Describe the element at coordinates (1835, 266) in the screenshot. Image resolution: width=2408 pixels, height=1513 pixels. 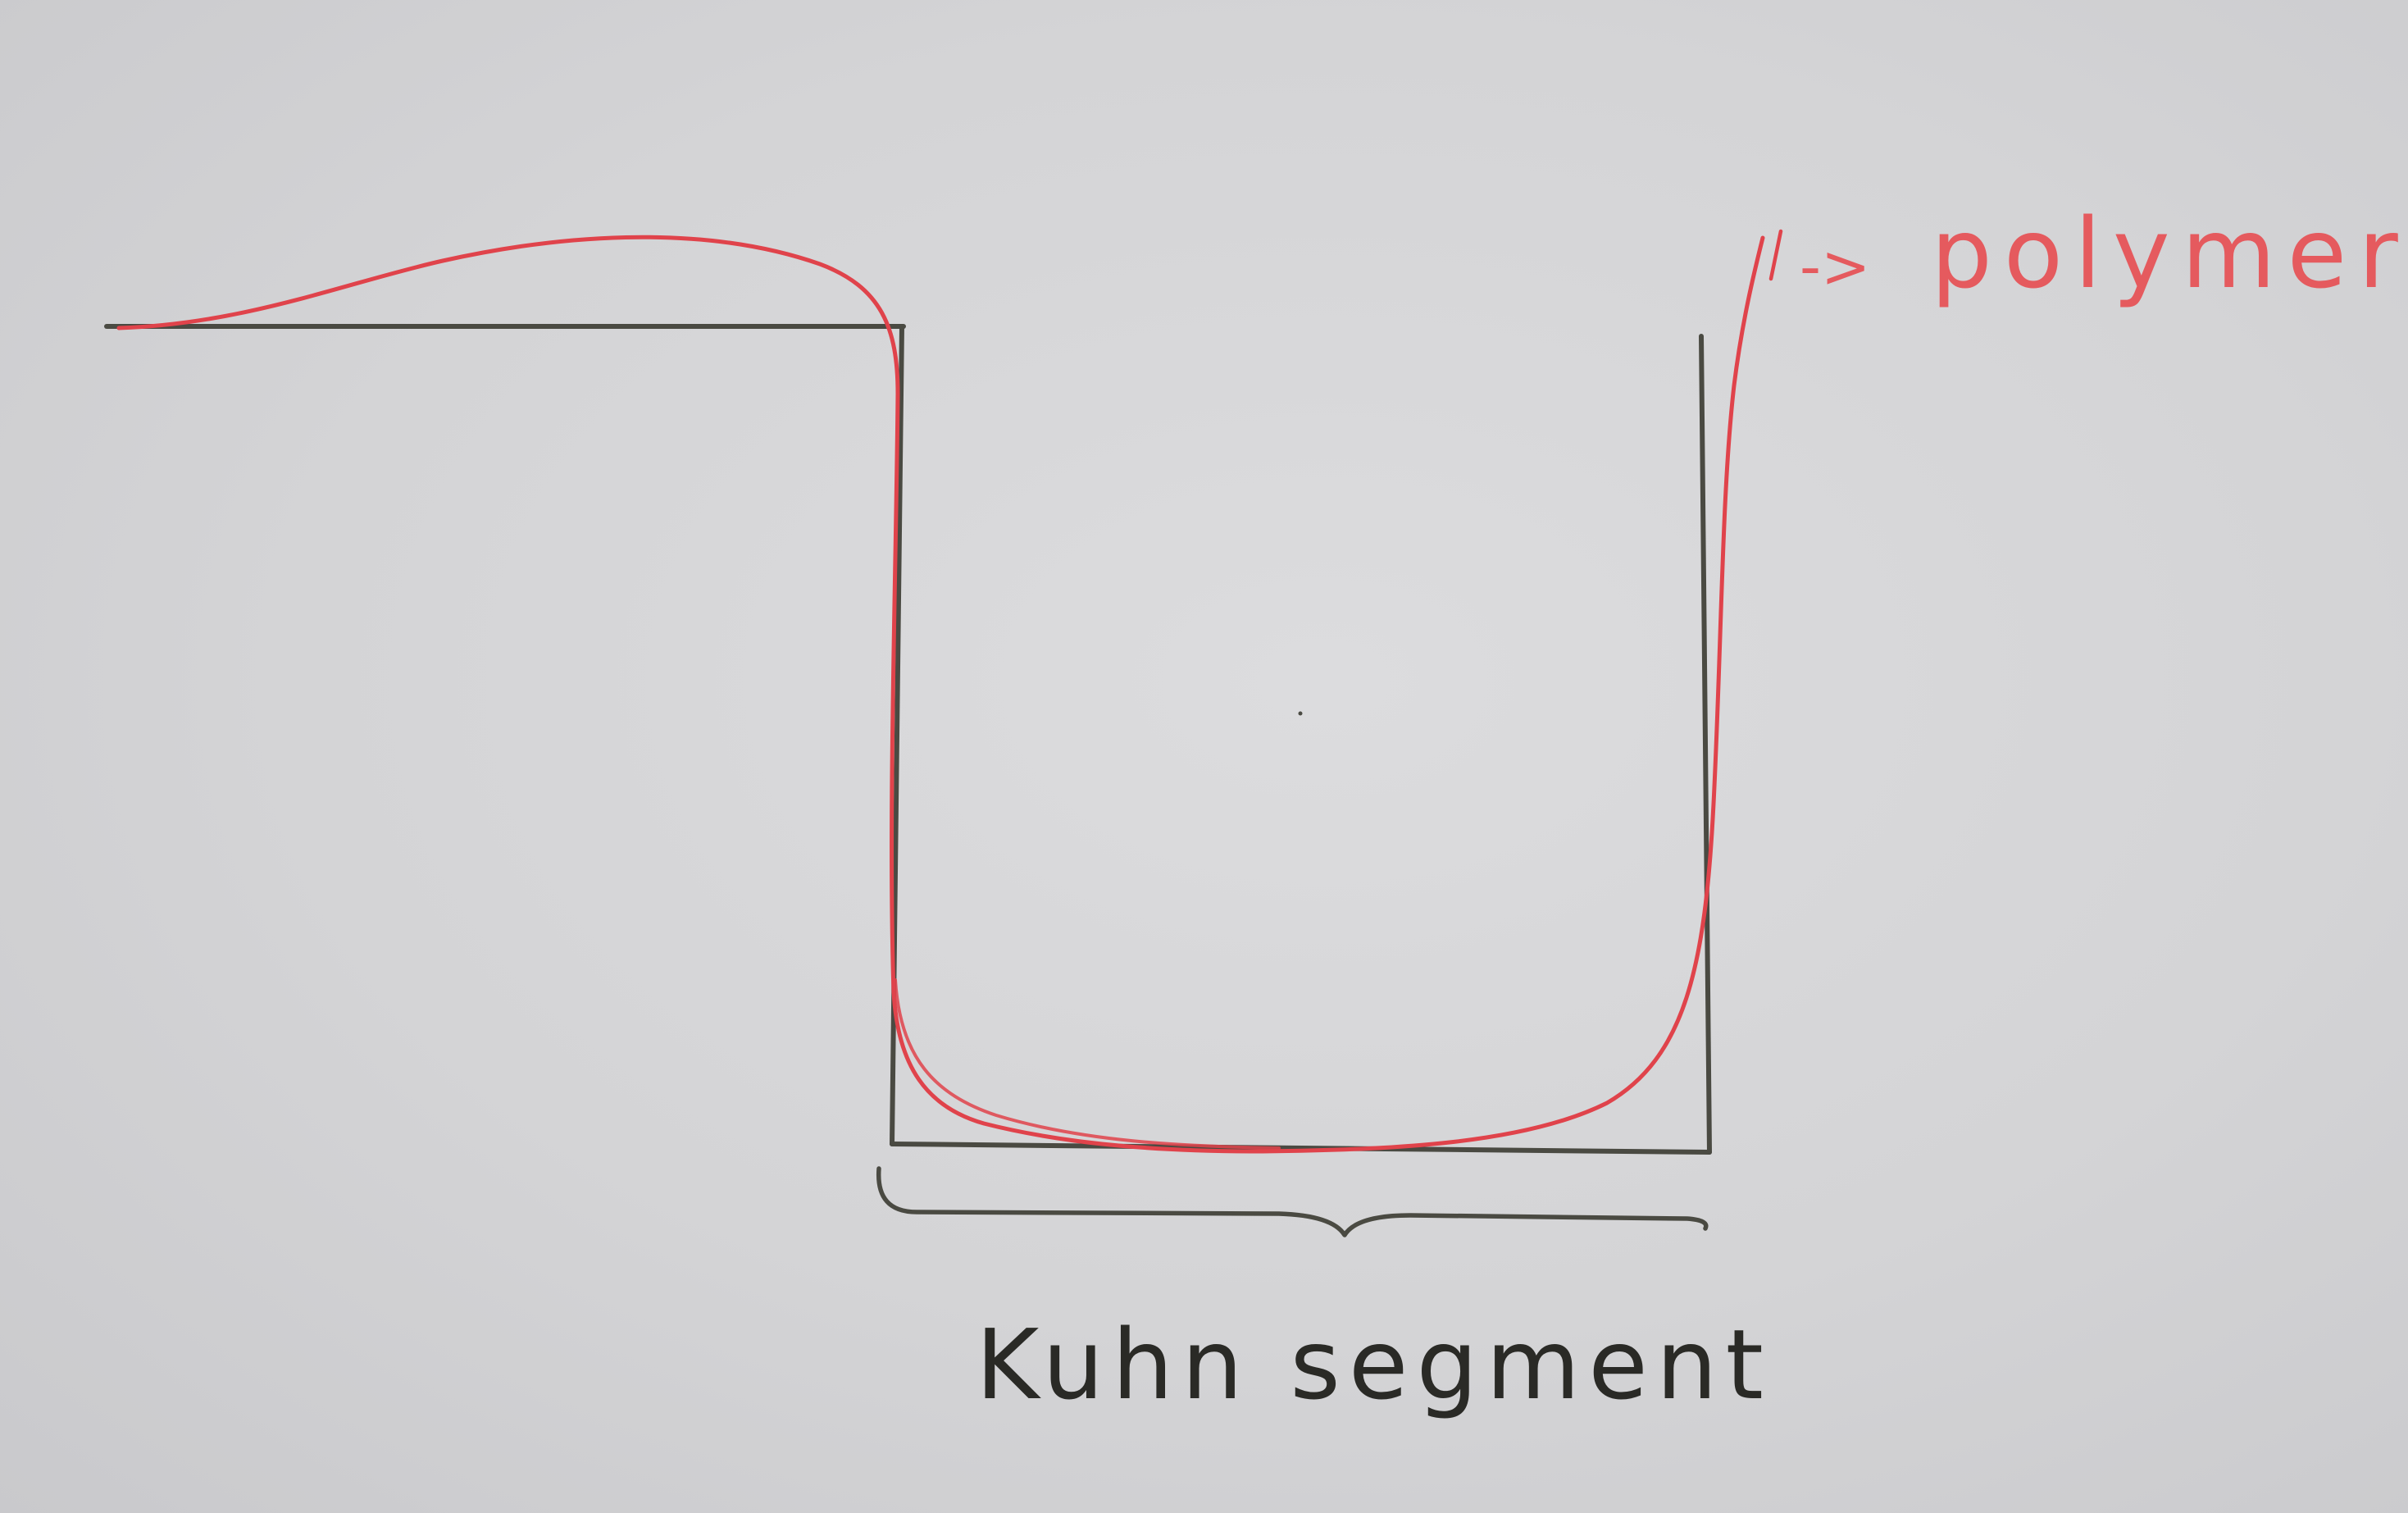
I see `polymer-arrow-text: ->` at that location.